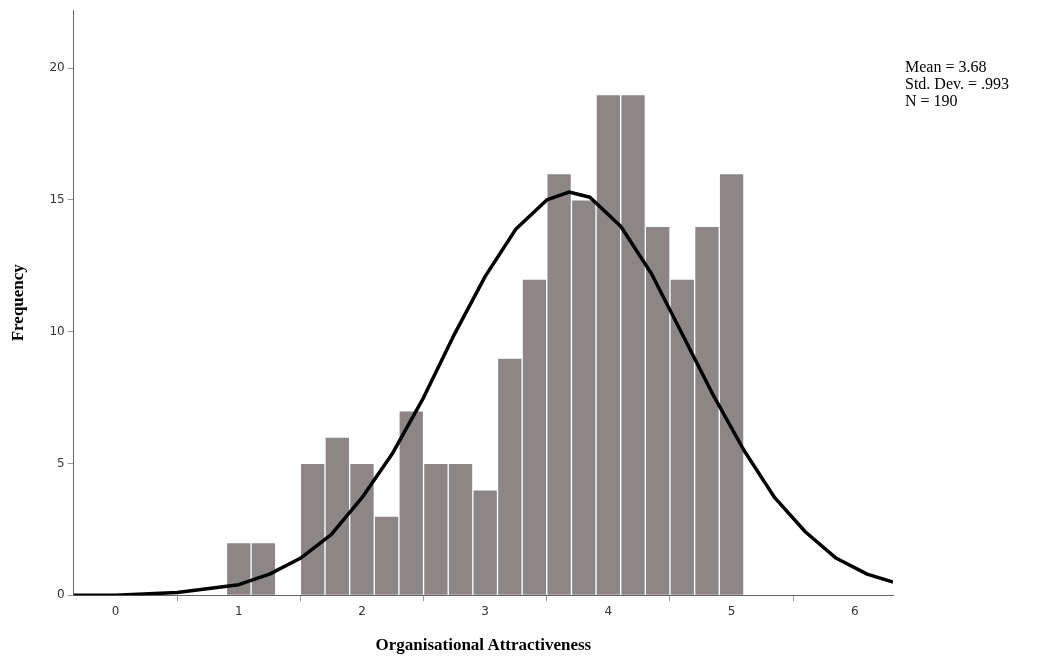 This screenshot has width=1053, height=668. I want to click on y-tick-label: 5, so click(61, 462).